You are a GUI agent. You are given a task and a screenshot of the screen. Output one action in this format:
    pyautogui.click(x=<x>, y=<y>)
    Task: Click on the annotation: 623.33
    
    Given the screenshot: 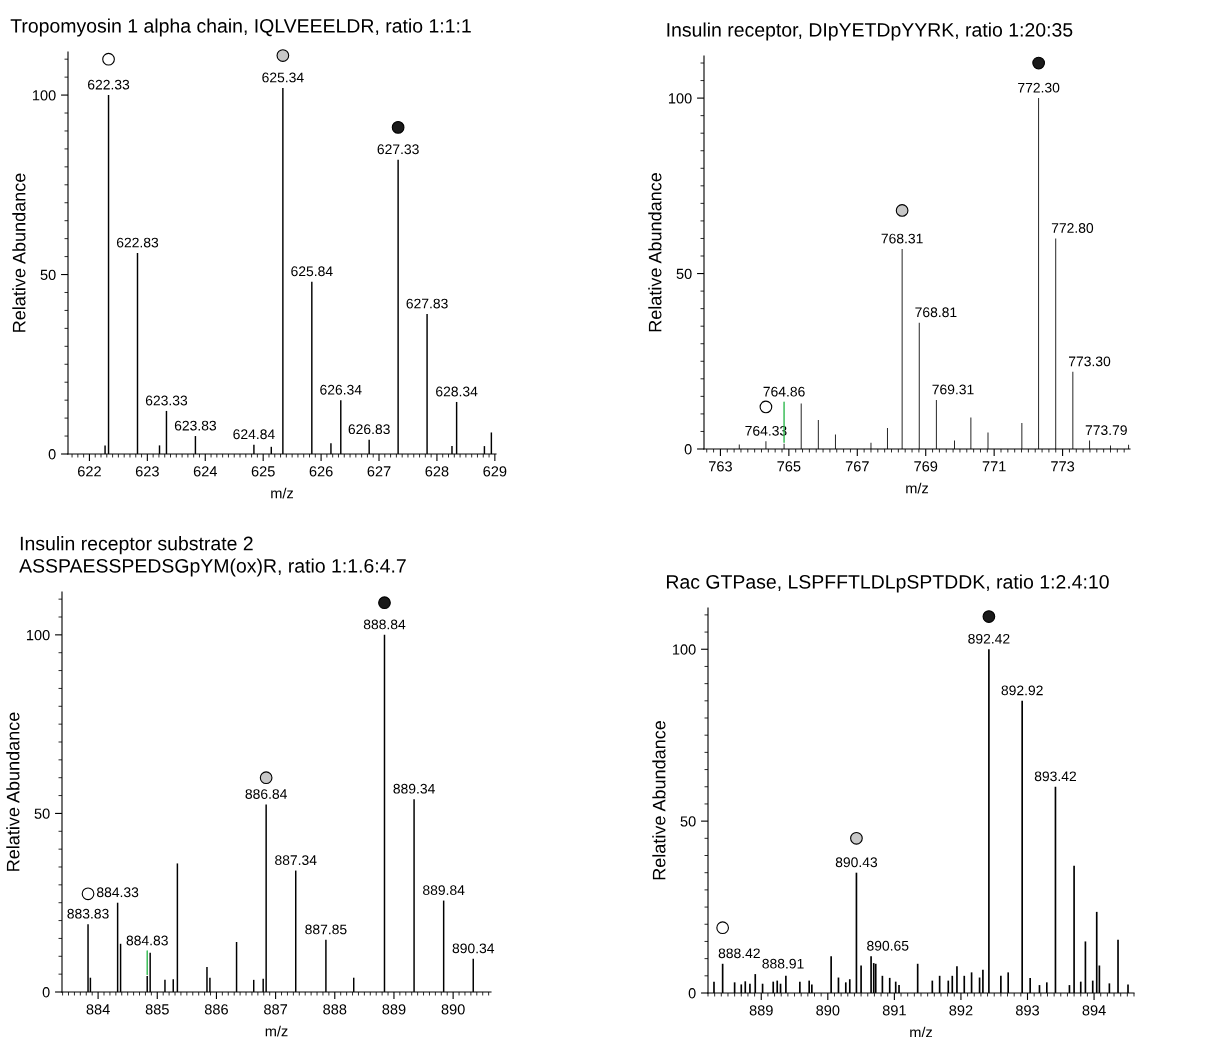 What is the action you would take?
    pyautogui.click(x=166, y=400)
    